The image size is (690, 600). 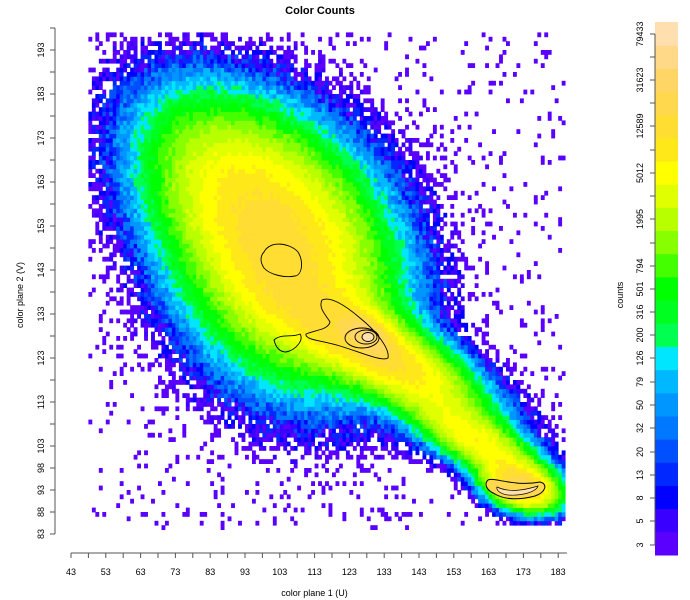 What do you see at coordinates (640, 357) in the screenshot?
I see `colorbar-tick-label: 126` at bounding box center [640, 357].